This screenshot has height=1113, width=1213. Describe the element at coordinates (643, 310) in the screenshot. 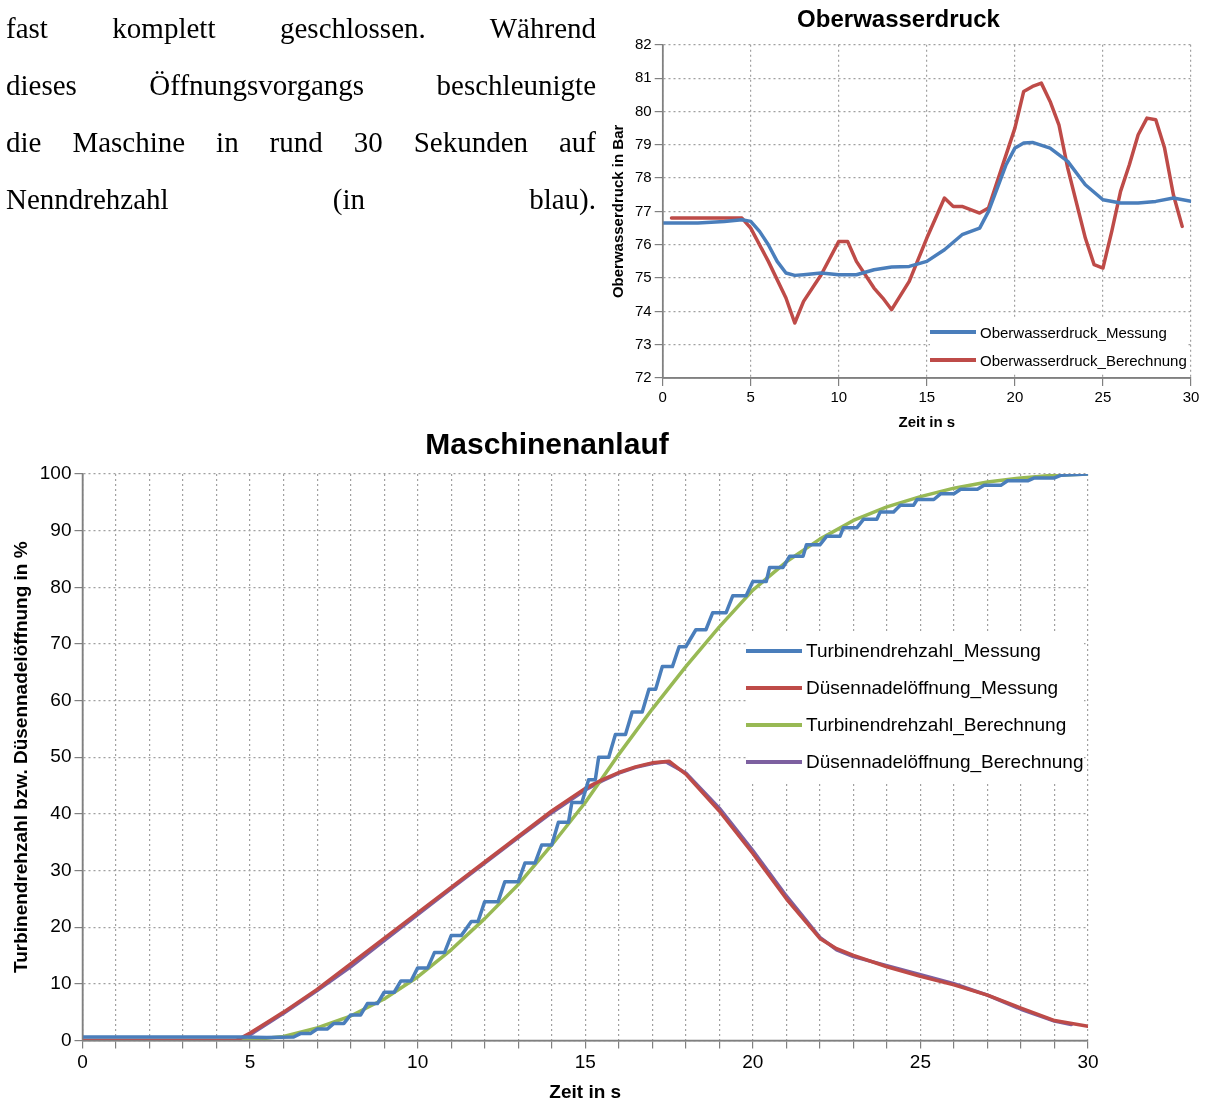

I see `y-tick-label: 74` at that location.